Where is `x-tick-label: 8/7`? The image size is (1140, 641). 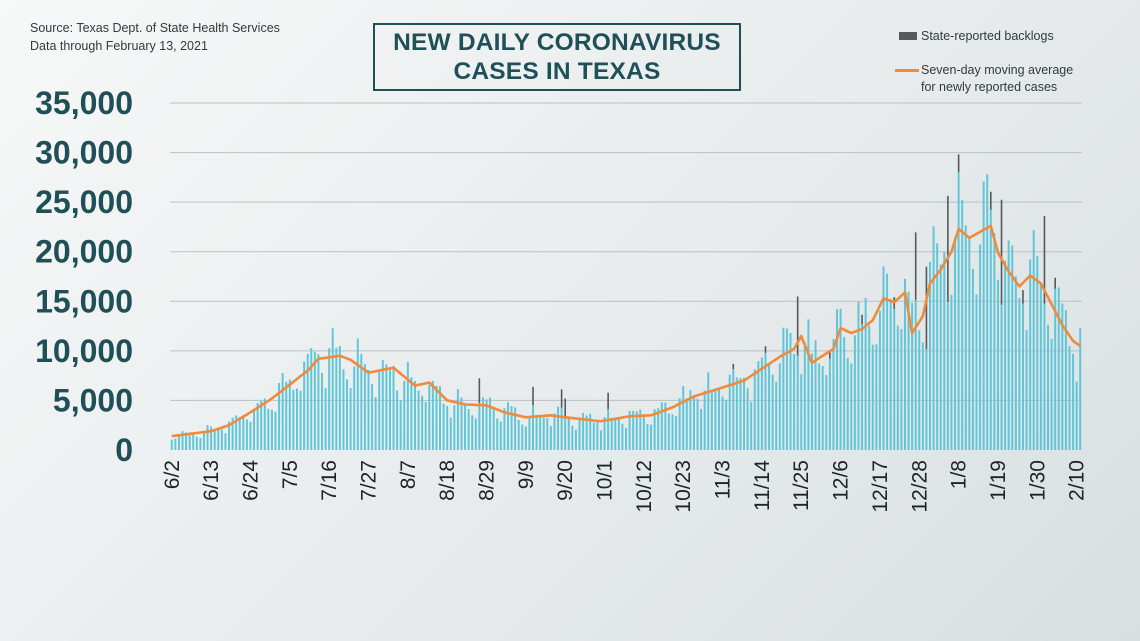 x-tick-label: 8/7 is located at coordinates (408, 474).